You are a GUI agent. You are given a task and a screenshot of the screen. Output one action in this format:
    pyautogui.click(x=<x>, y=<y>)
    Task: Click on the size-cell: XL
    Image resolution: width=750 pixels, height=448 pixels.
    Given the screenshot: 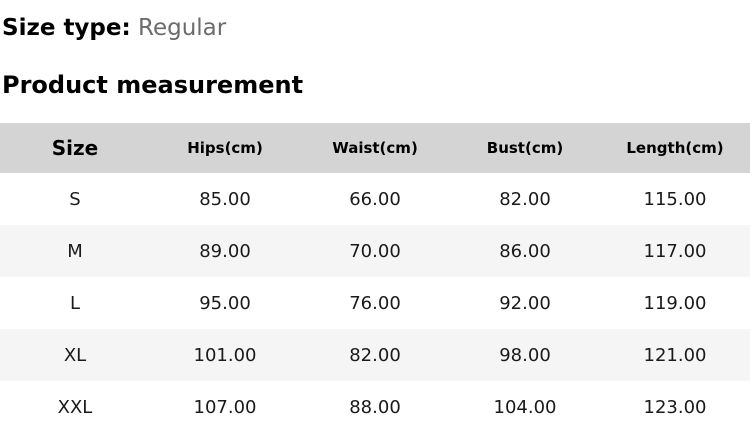 What is the action you would take?
    pyautogui.click(x=75, y=355)
    